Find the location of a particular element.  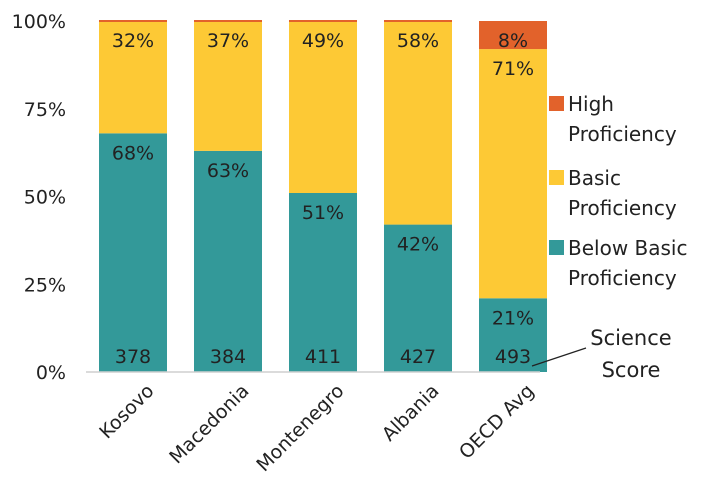

science-score-annotation: Science Score is located at coordinates (601, 354).